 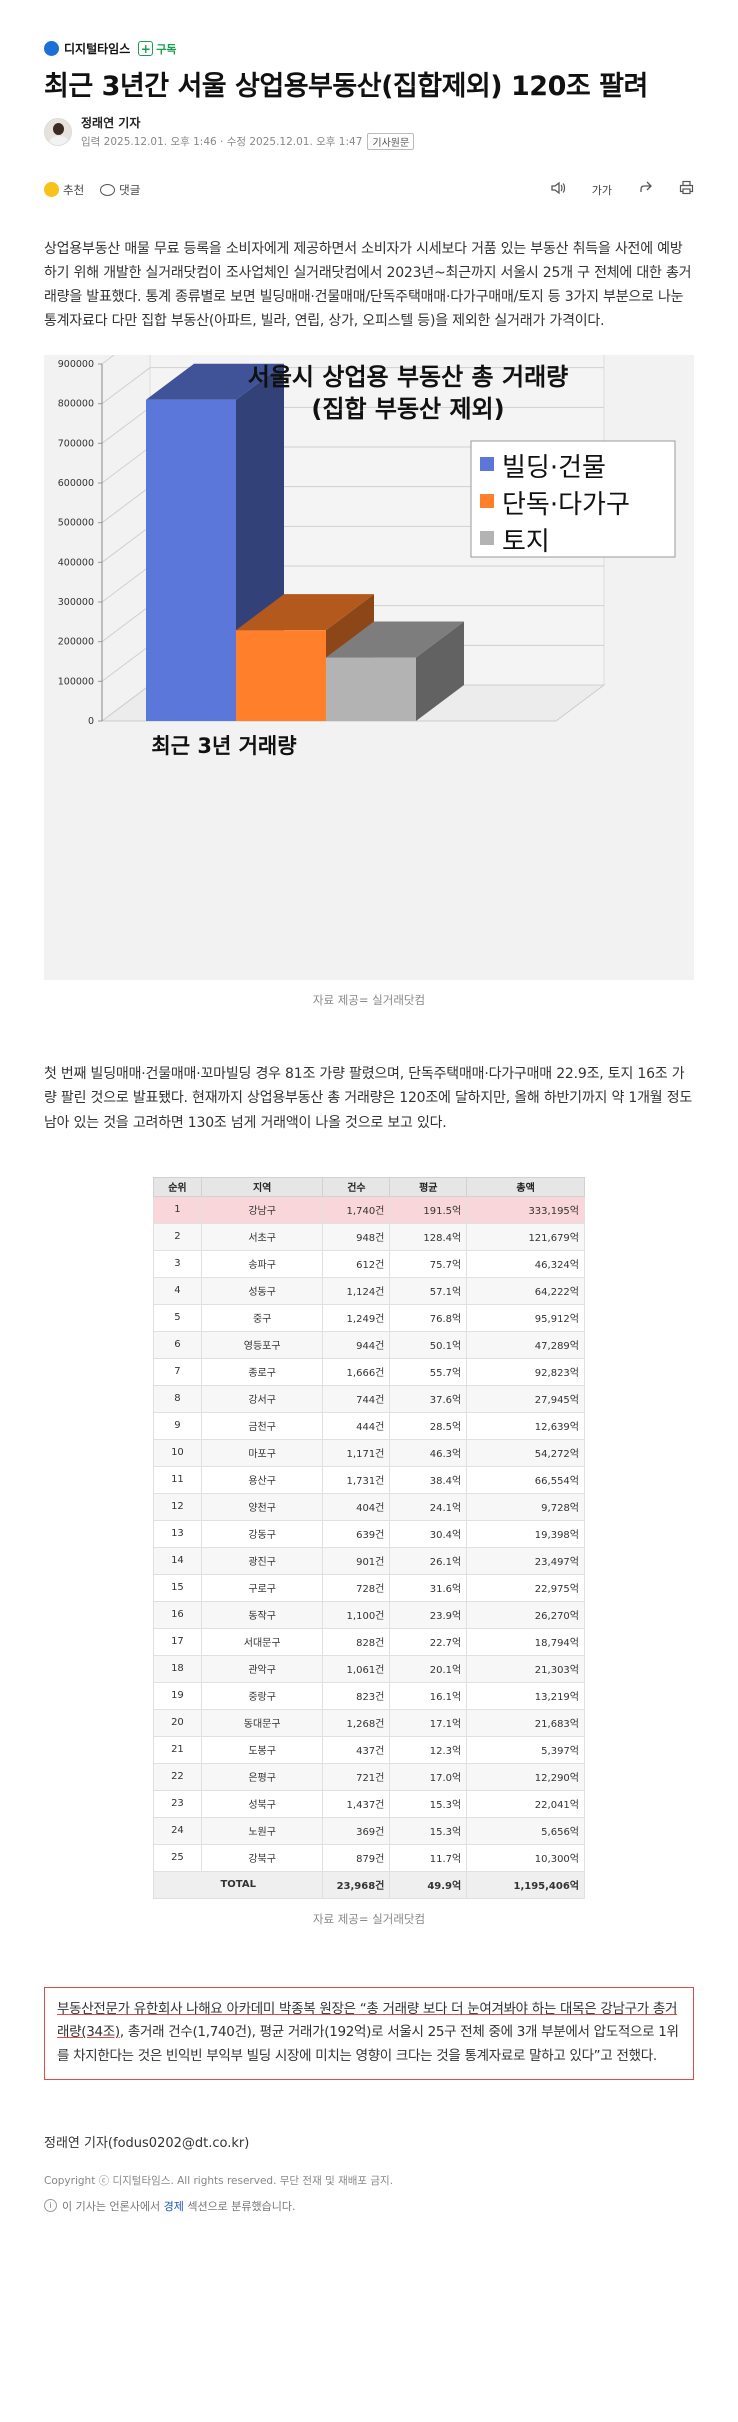 What do you see at coordinates (440, 671) in the screenshot?
I see `bar-side` at bounding box center [440, 671].